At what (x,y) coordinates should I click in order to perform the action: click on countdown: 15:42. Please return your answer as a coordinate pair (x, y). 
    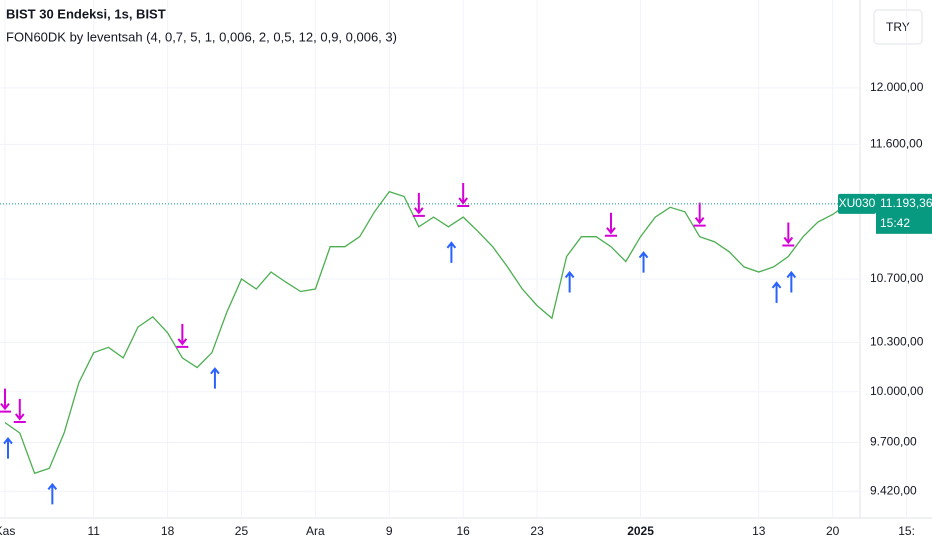
    Looking at the image, I should click on (895, 223).